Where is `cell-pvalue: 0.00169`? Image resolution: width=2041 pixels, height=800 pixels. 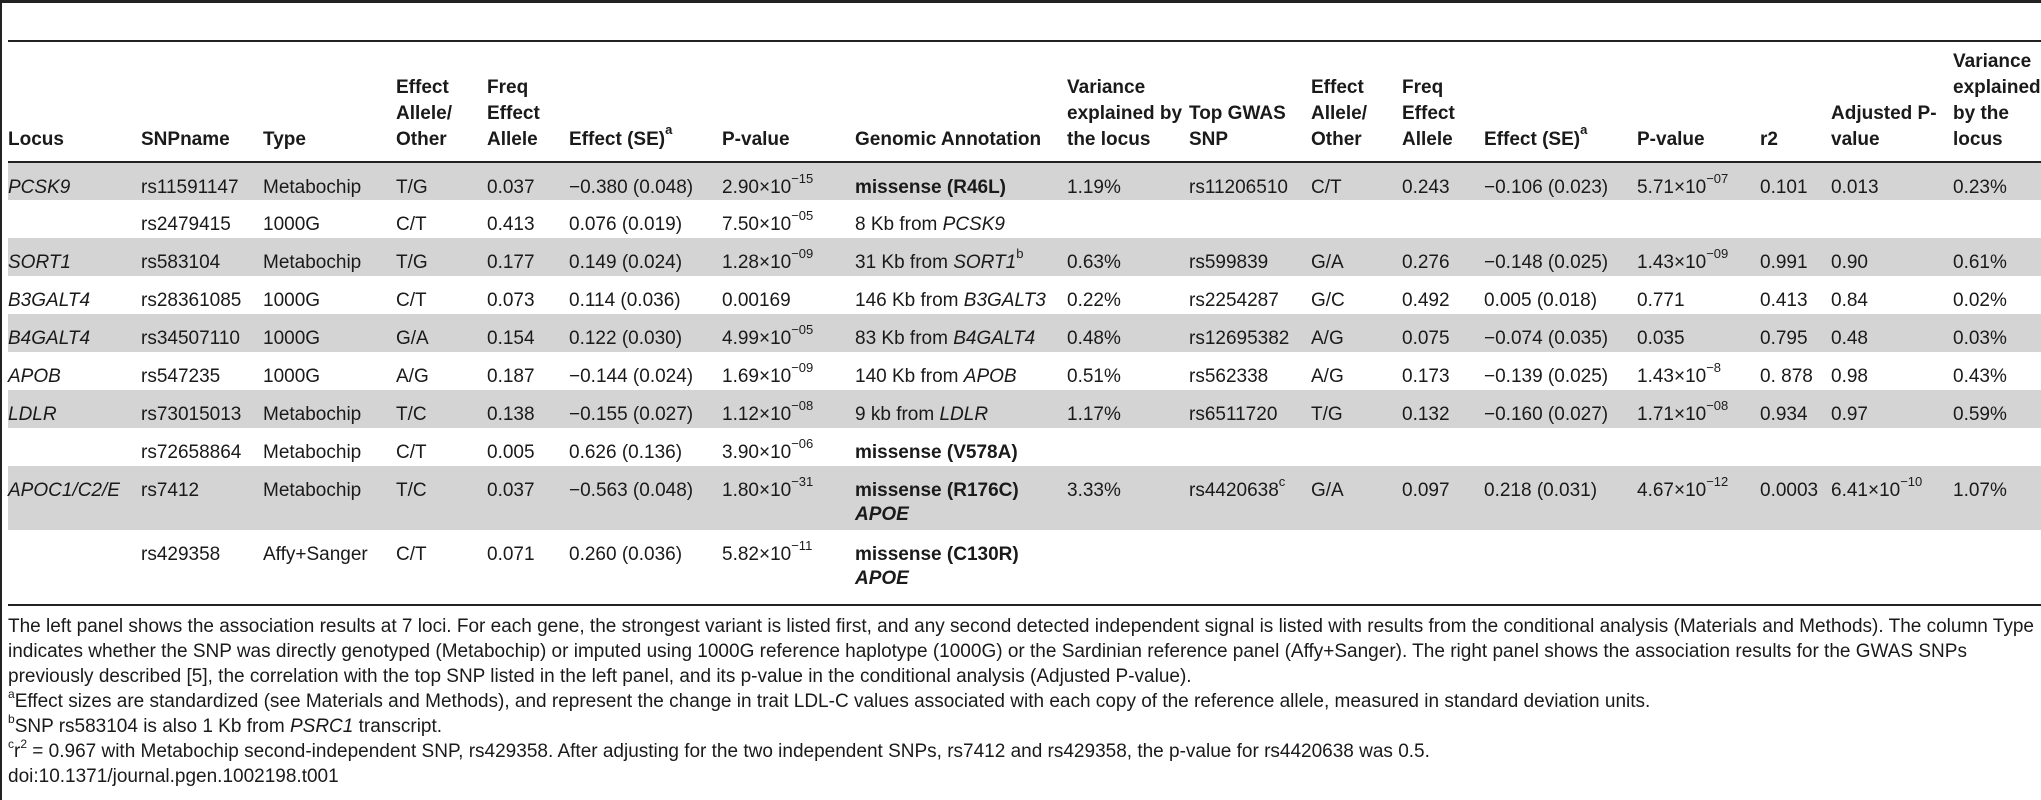
cell-pvalue: 0.00169 is located at coordinates (756, 300).